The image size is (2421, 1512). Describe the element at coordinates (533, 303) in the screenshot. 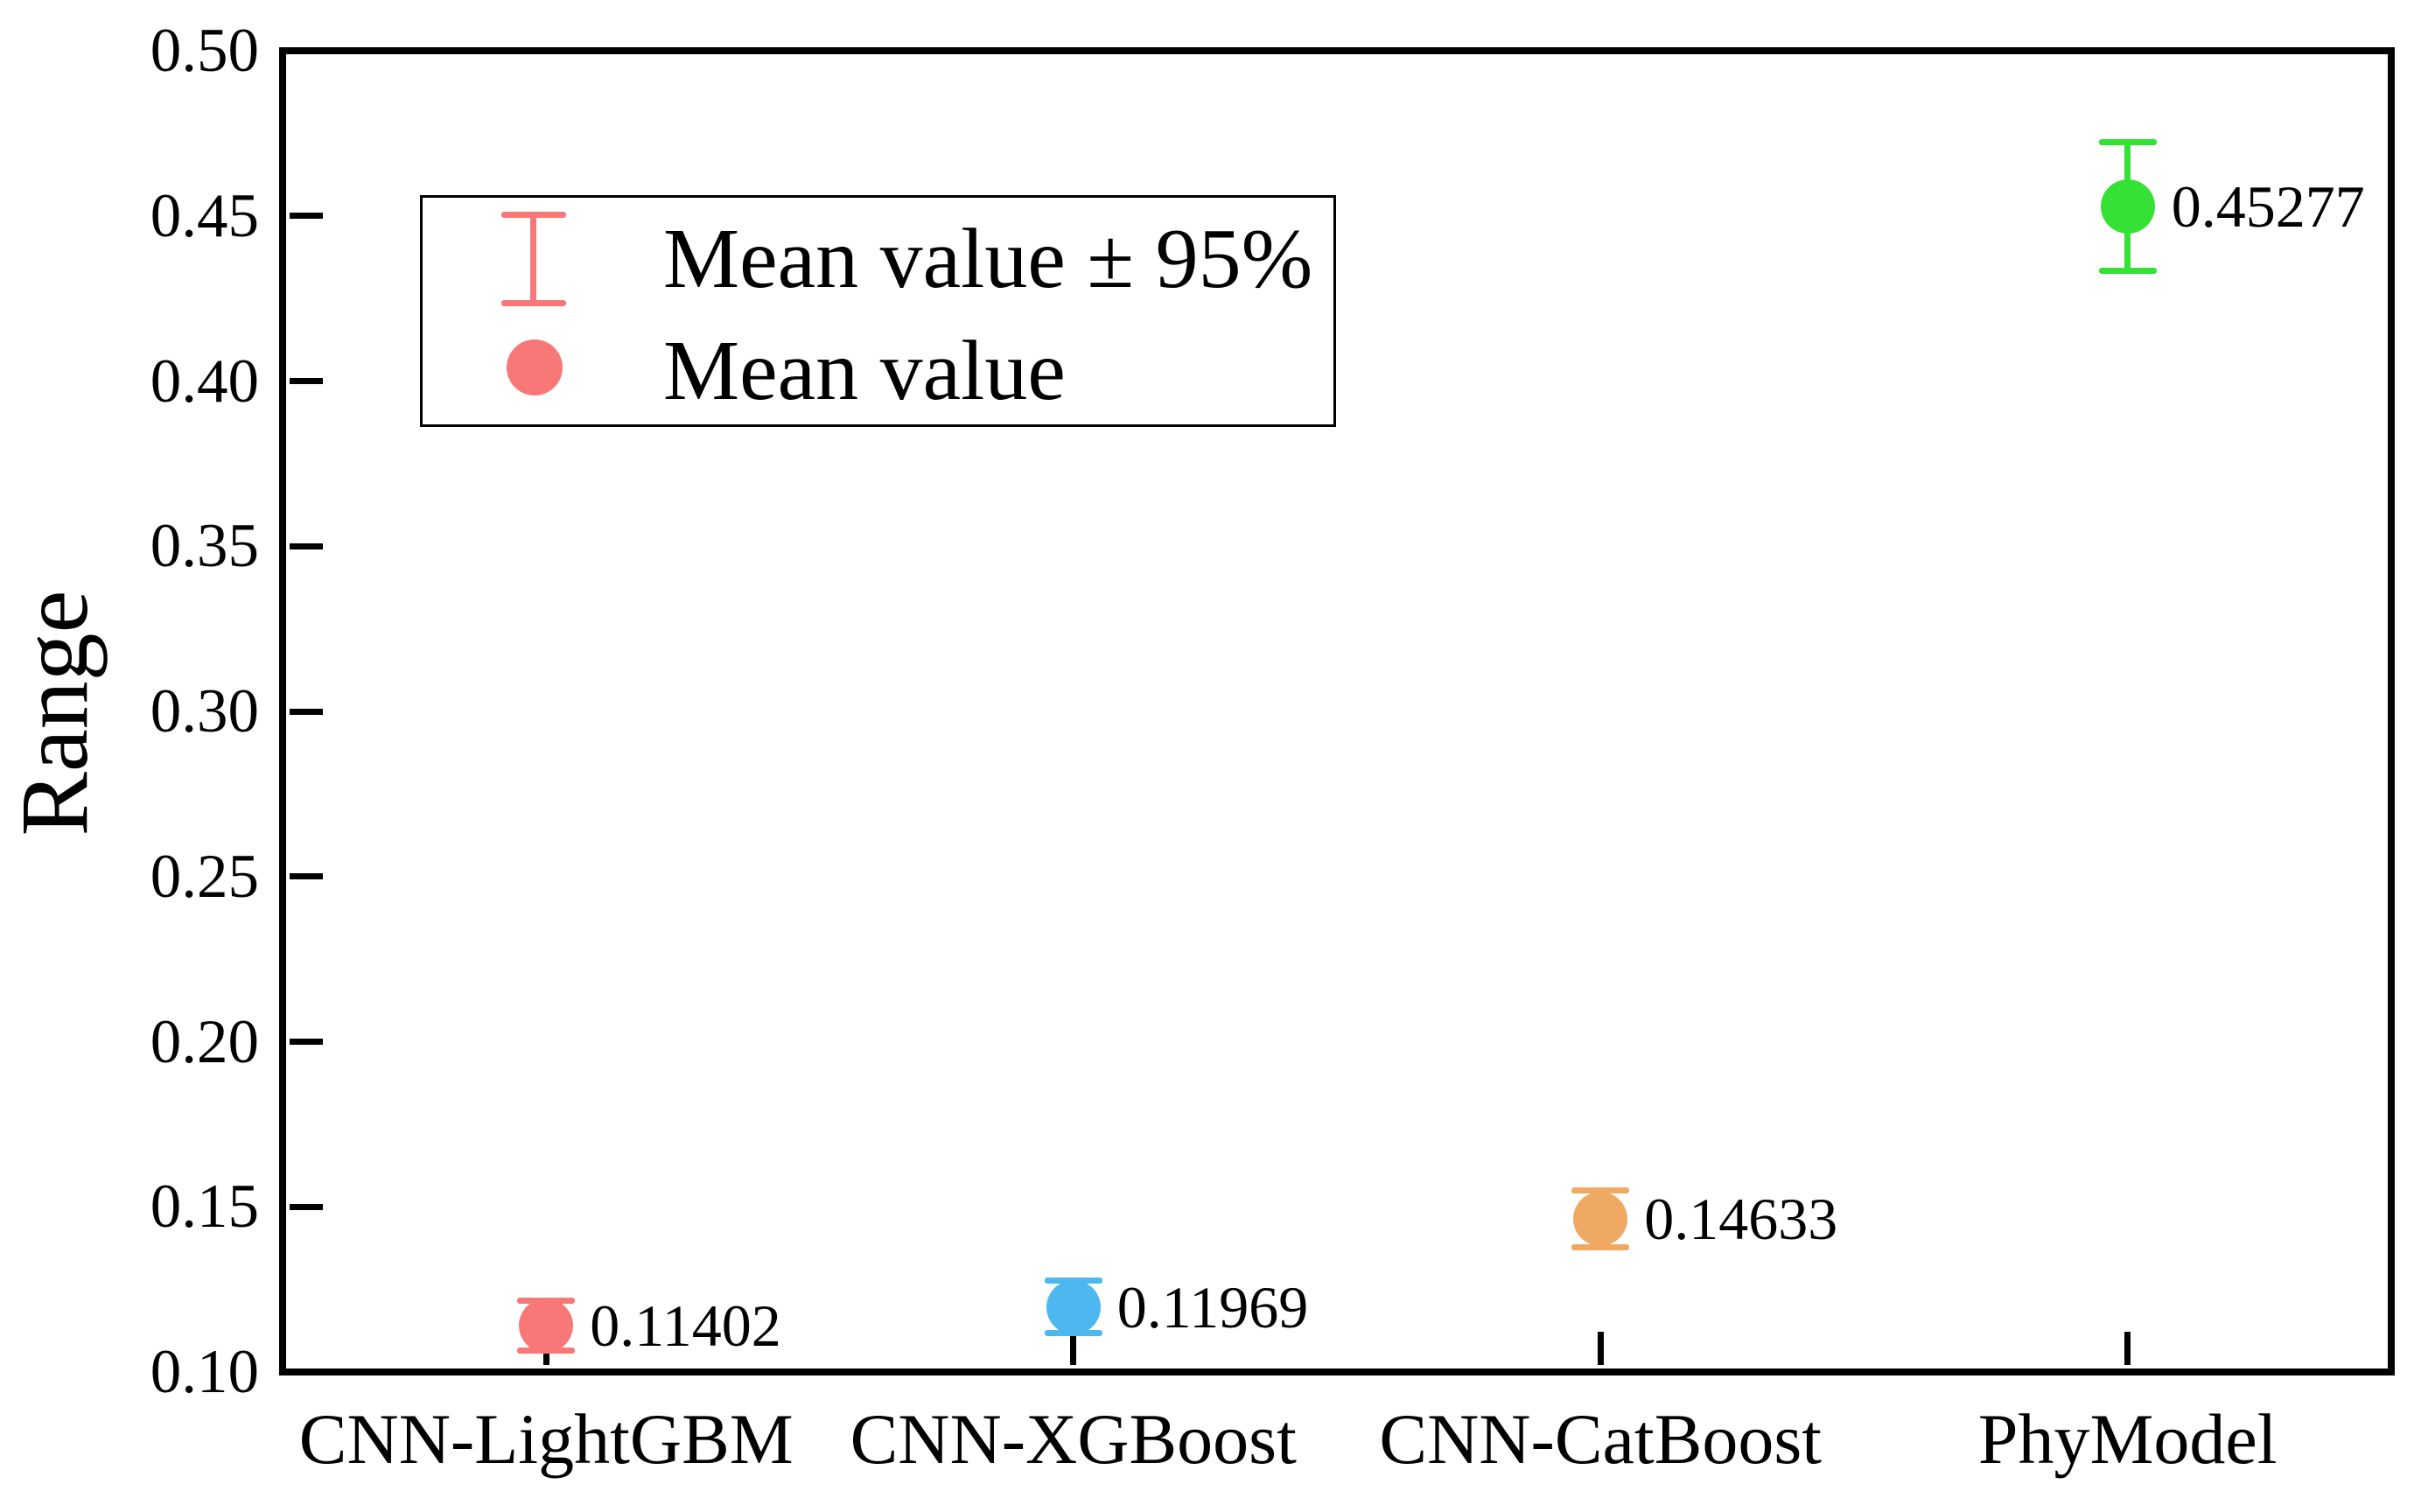

I see `errorbar-bottom-cap` at that location.